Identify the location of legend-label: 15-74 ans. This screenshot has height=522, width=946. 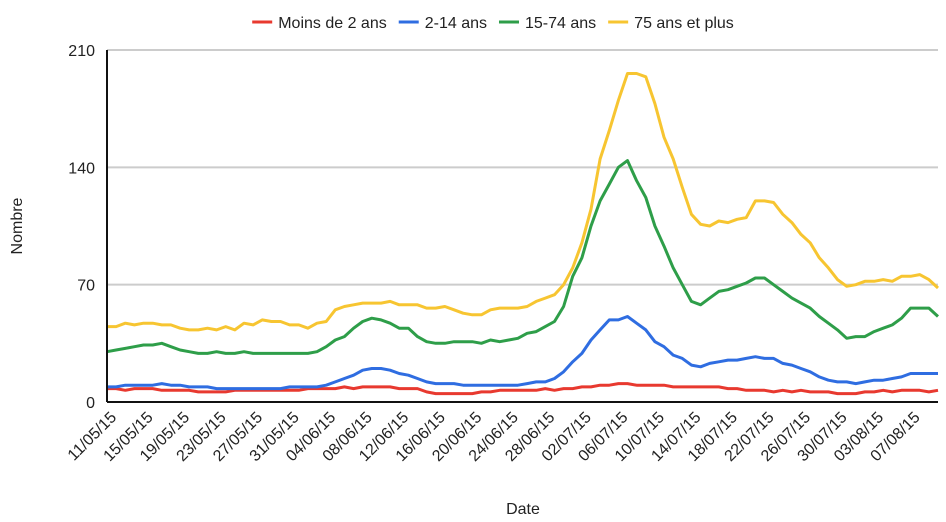
(560, 23).